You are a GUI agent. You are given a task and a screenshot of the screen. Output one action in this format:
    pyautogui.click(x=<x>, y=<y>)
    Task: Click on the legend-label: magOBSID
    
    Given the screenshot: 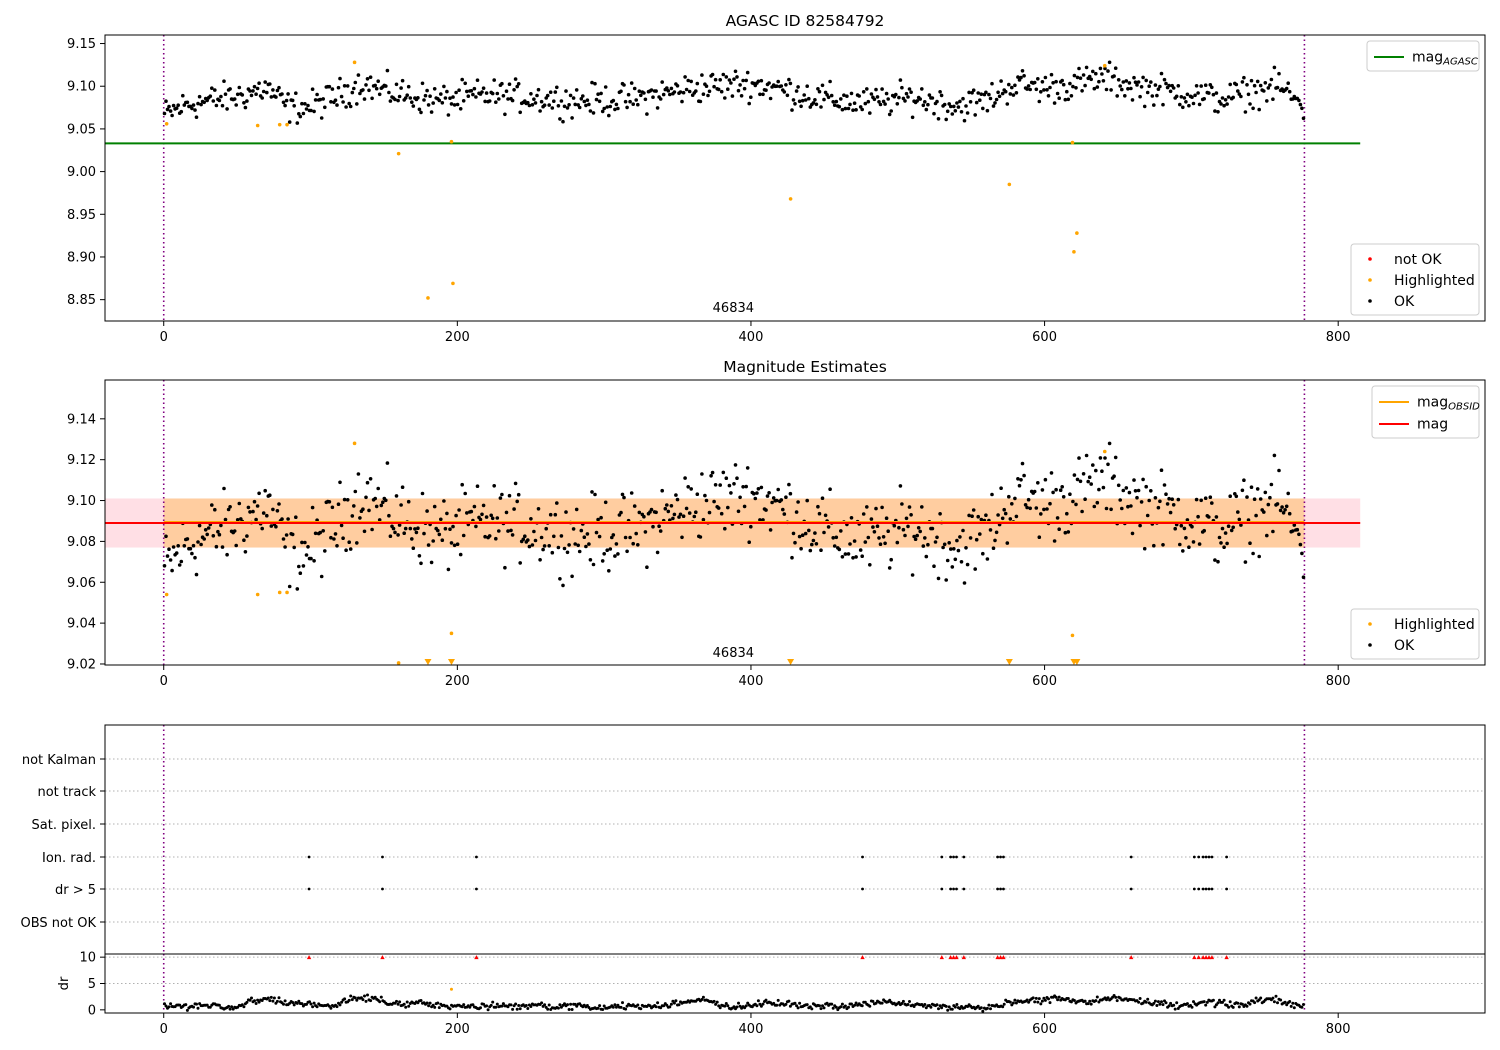 What is the action you would take?
    pyautogui.click(x=1448, y=404)
    